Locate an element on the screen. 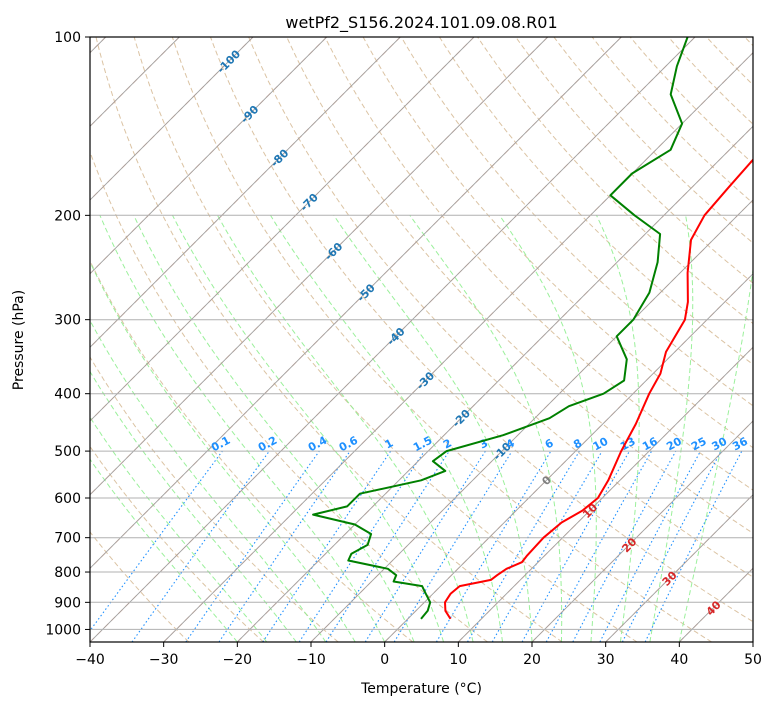  x-tick-label: 40 is located at coordinates (679, 660).